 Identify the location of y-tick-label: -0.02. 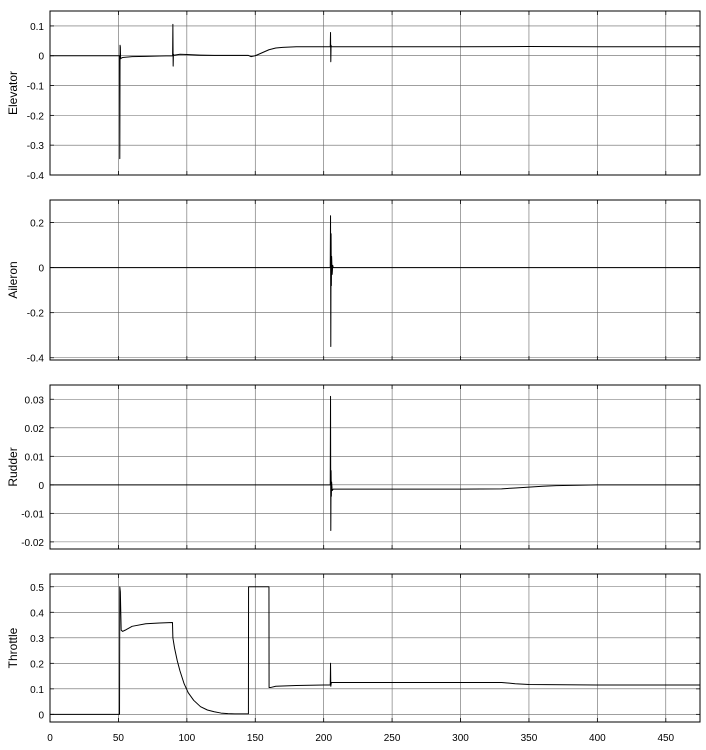
(32, 543).